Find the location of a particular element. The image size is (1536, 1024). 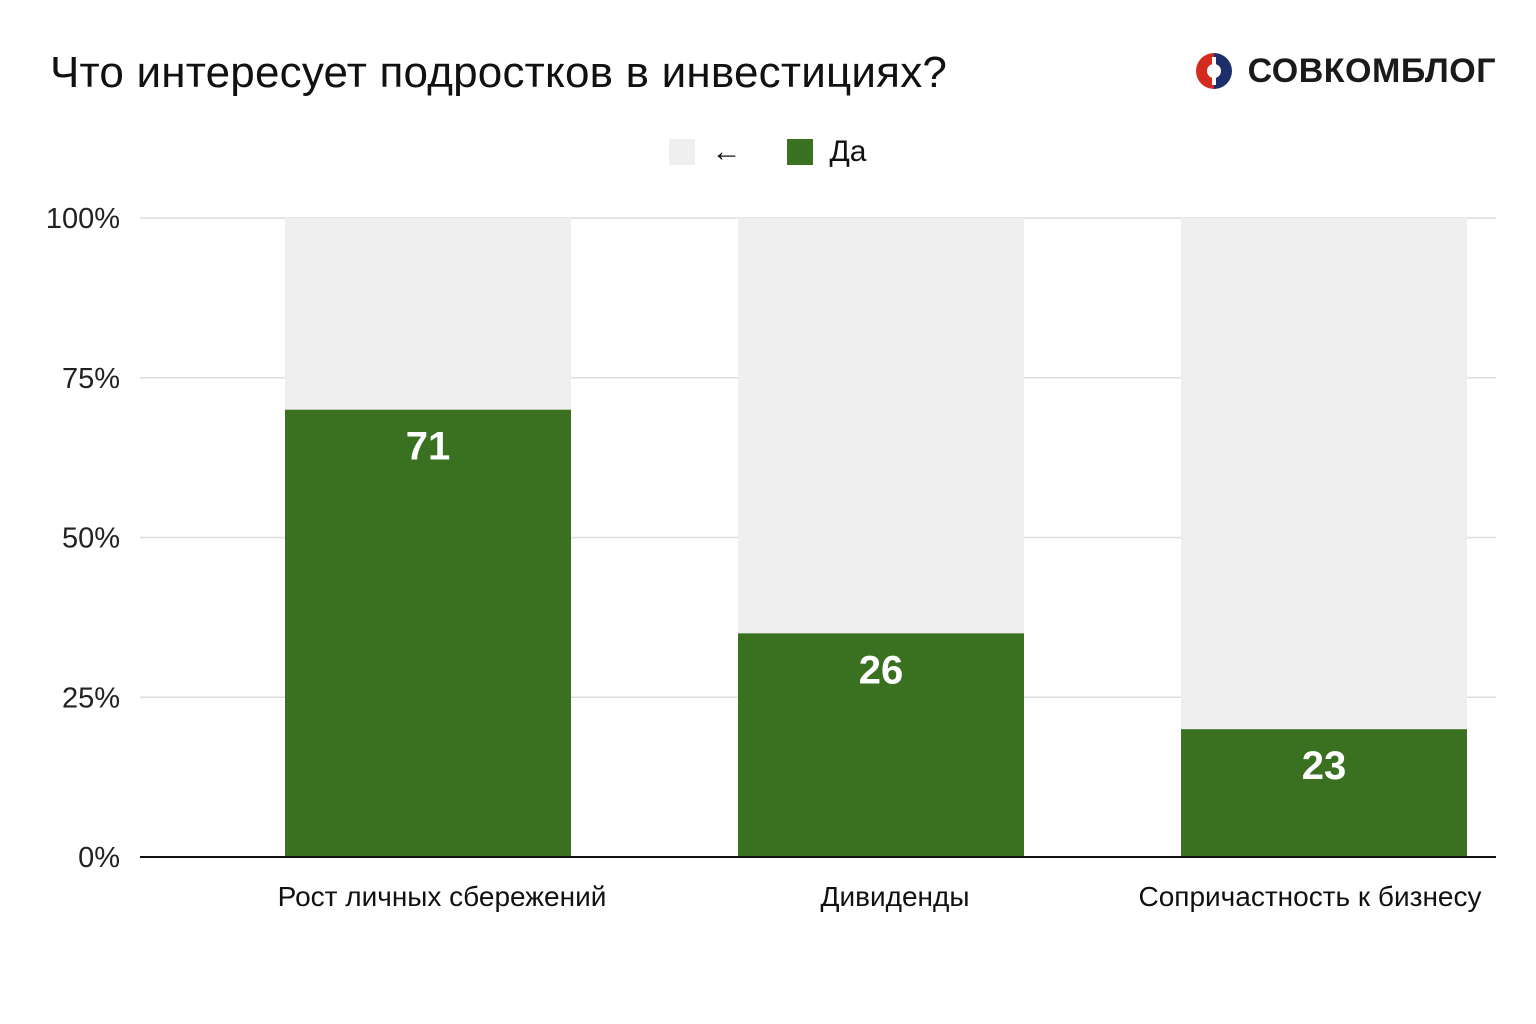

legend-swatch-yes is located at coordinates (800, 152).